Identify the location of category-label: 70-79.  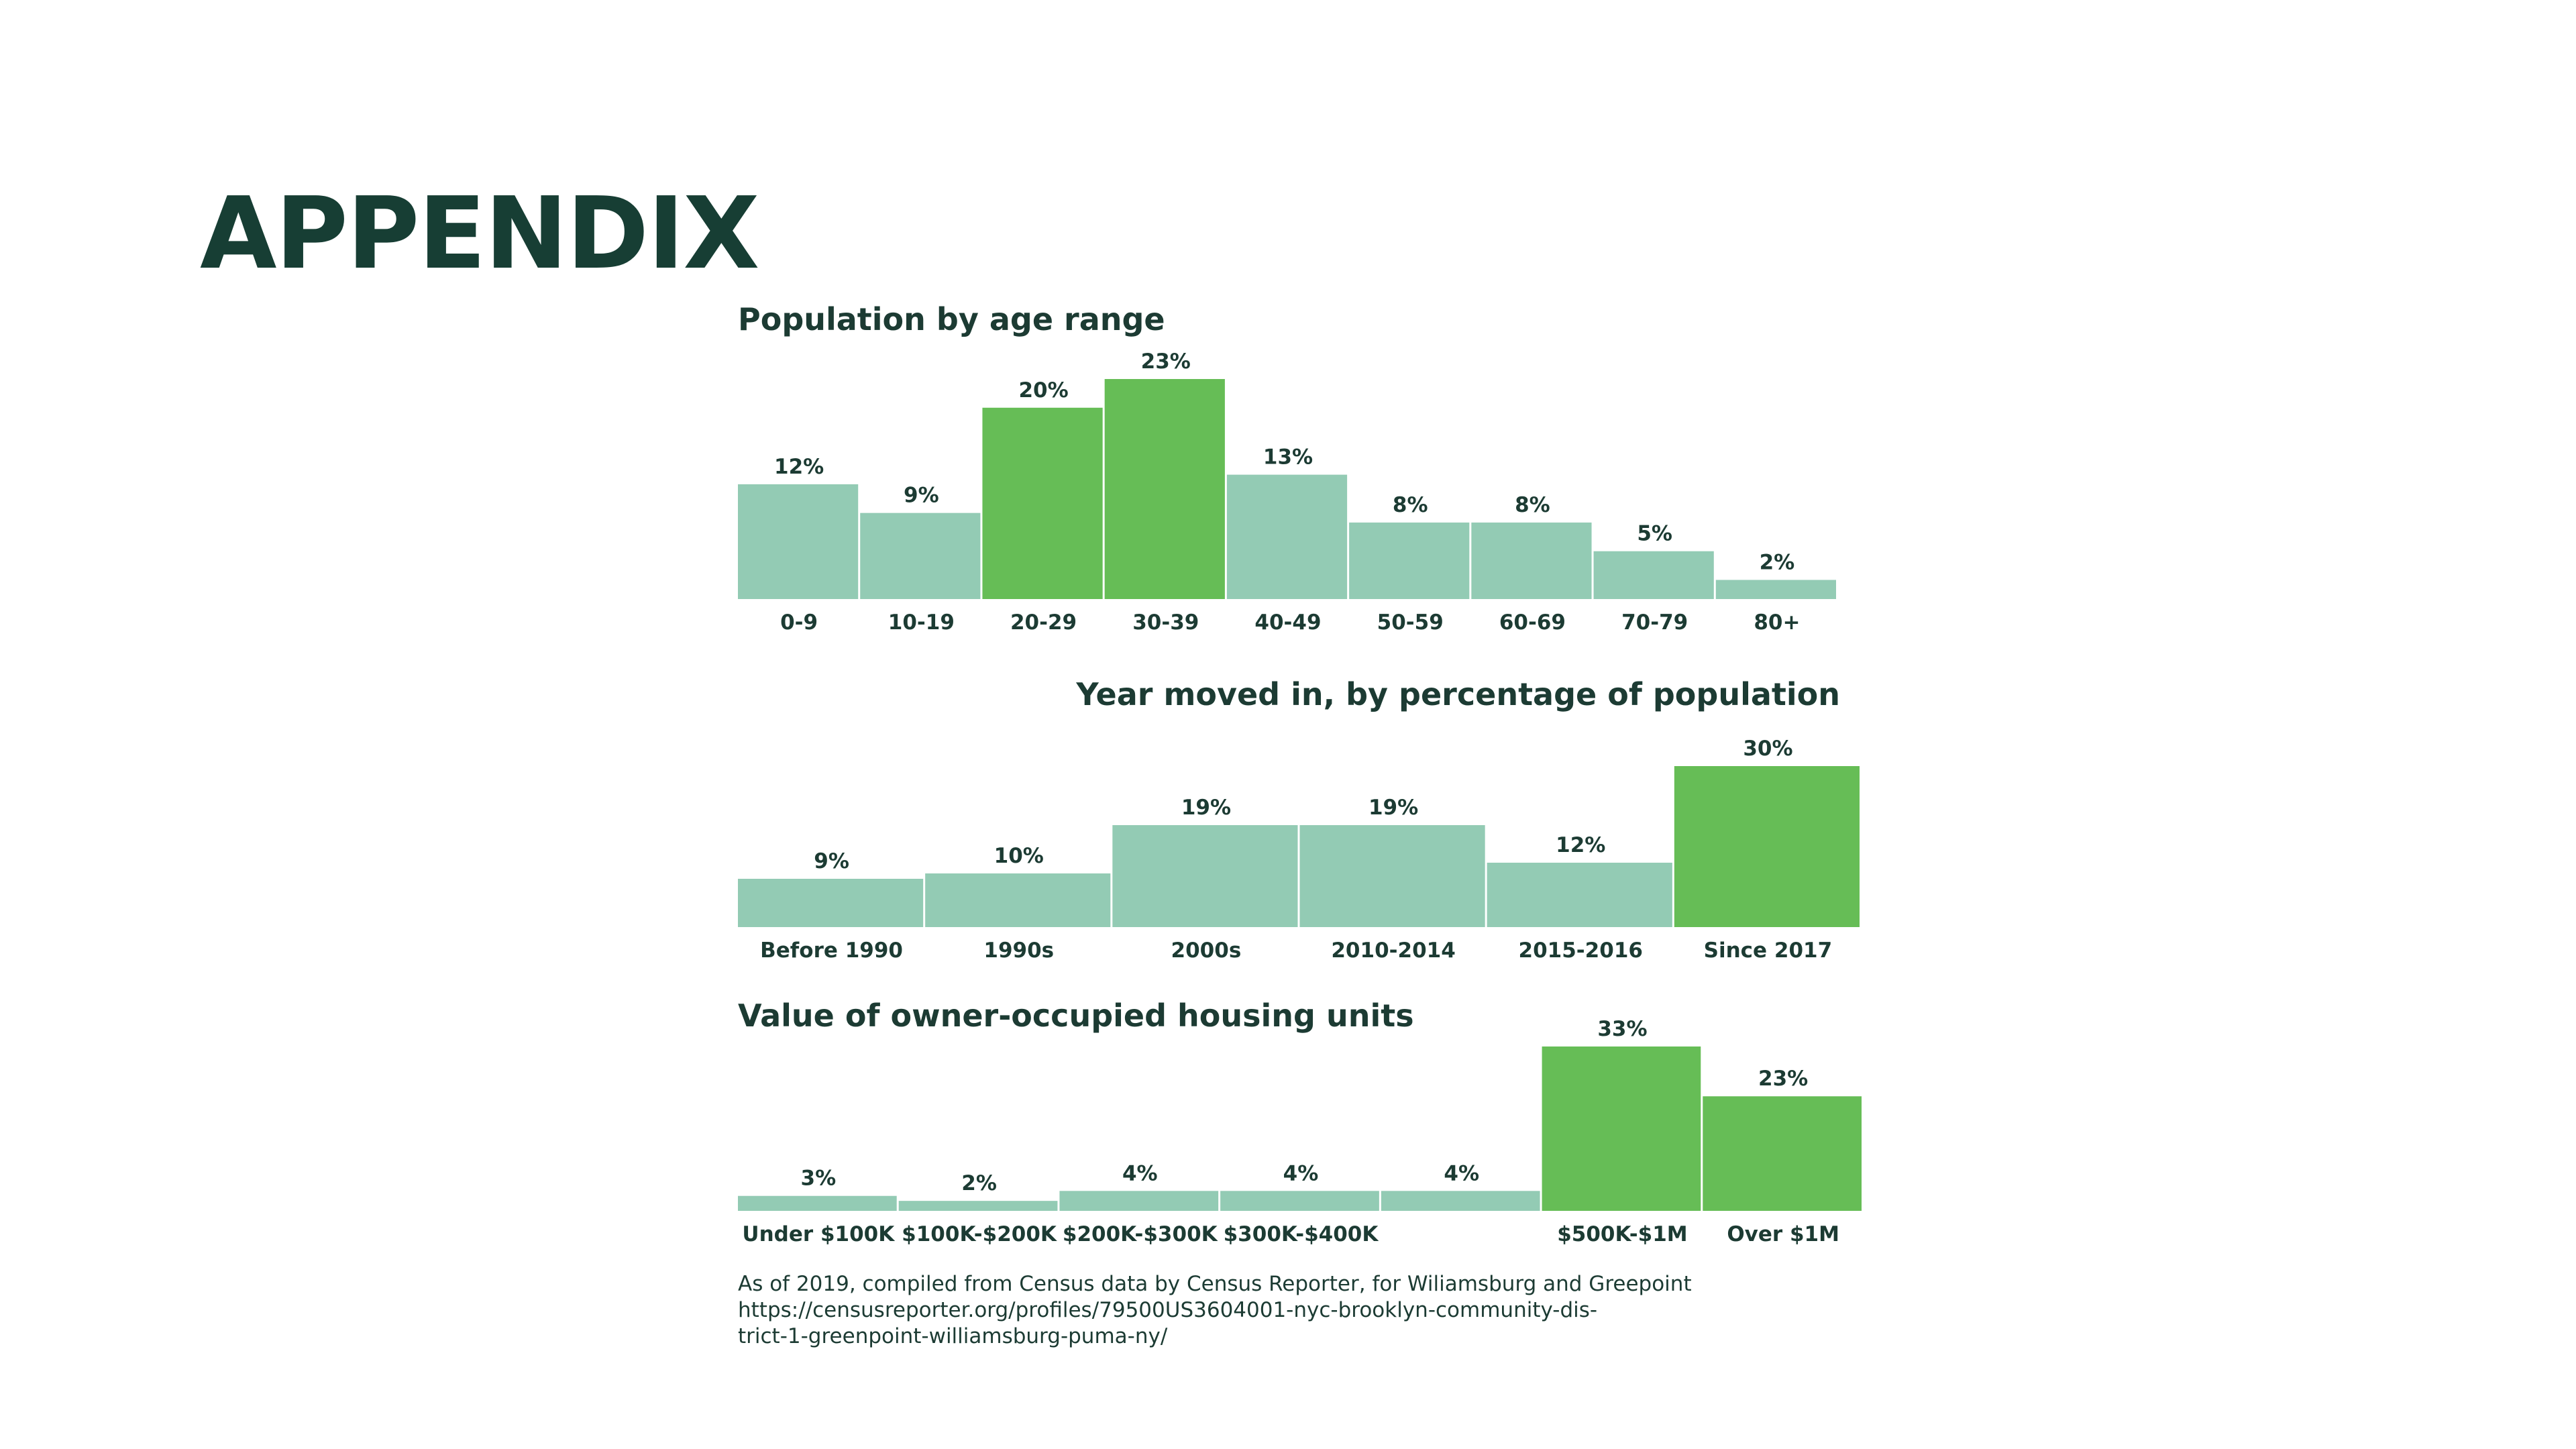
(1654, 622).